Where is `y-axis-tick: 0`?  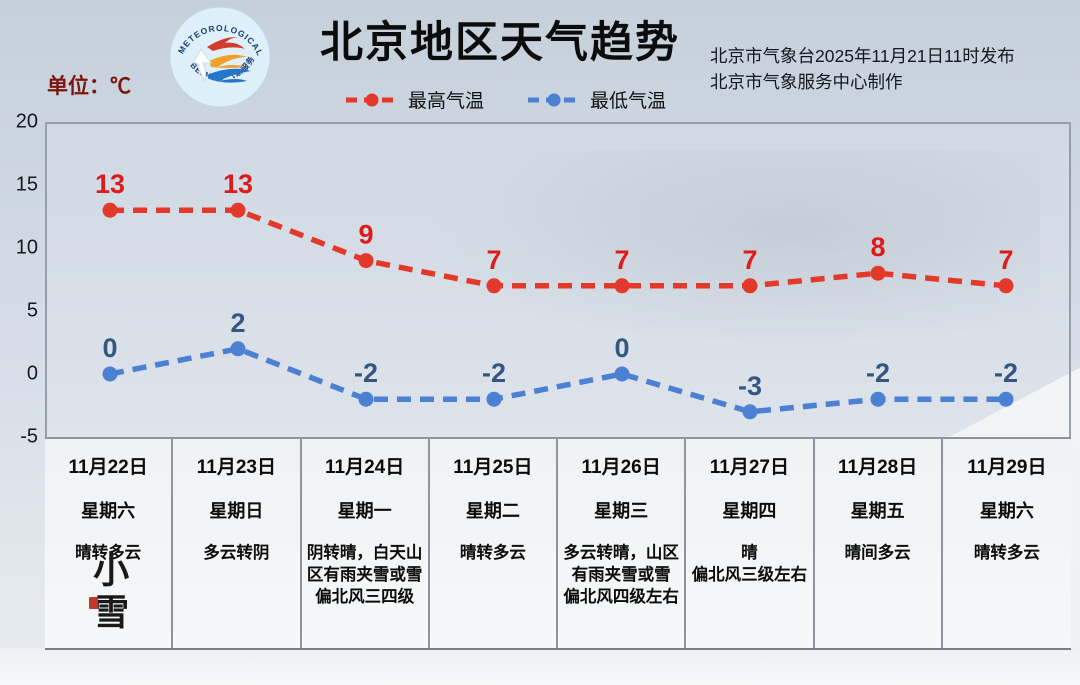
y-axis-tick: 0 is located at coordinates (32, 373).